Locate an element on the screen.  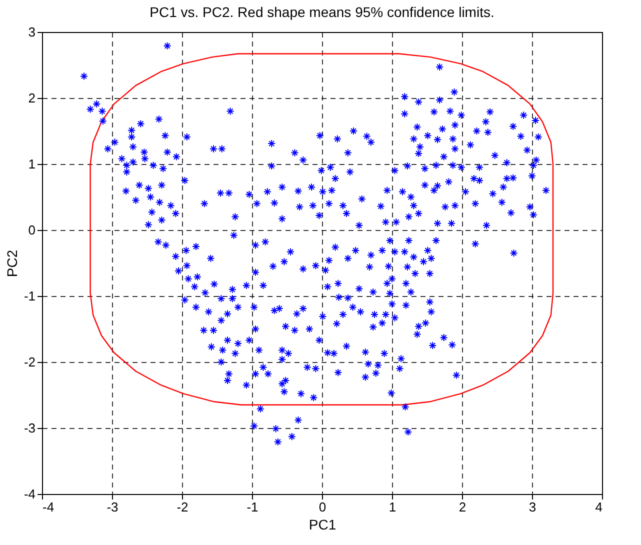
y-tick-label: 3 is located at coordinates (32, 32).